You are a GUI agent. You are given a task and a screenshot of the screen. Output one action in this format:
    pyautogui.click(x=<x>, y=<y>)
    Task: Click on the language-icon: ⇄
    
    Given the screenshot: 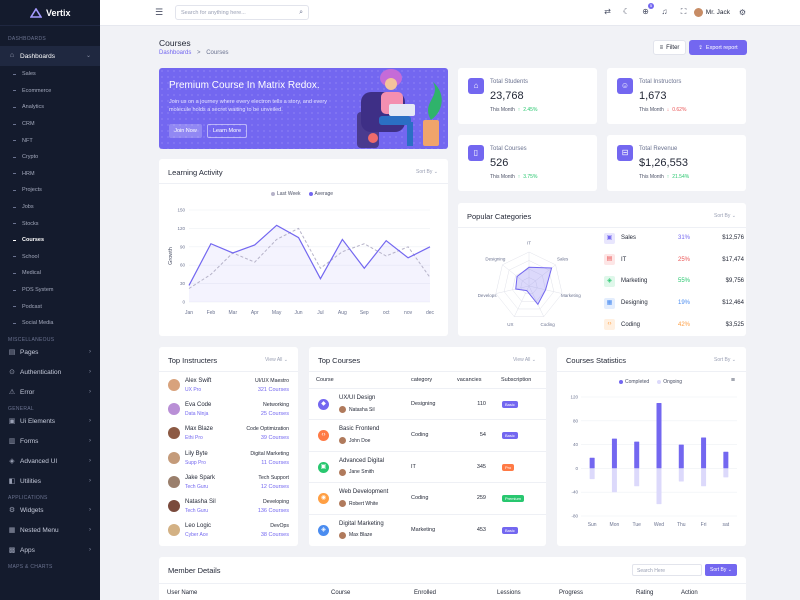 What is the action you would take?
    pyautogui.click(x=607, y=11)
    